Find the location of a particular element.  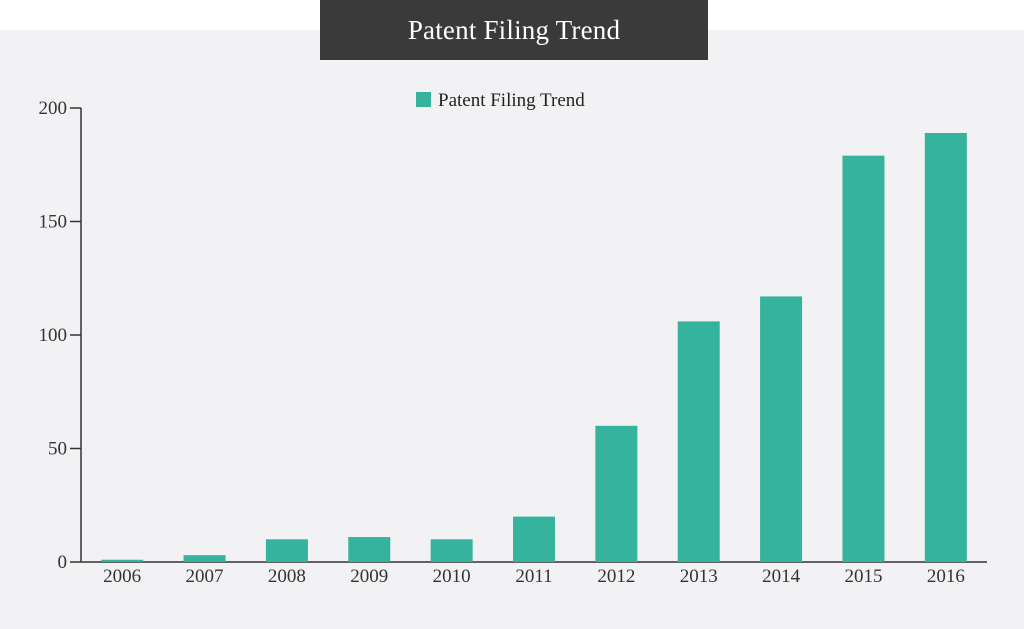

bar-2010 is located at coordinates (451, 550).